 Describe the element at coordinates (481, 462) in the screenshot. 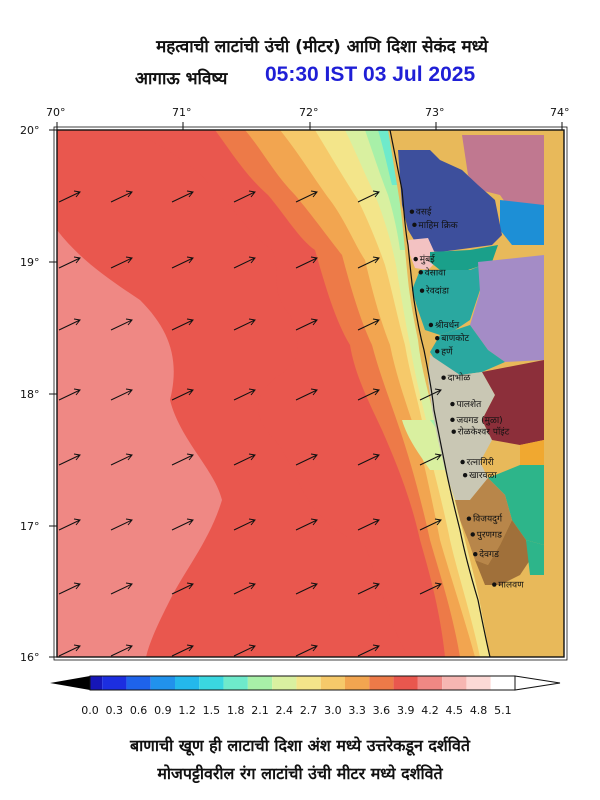

I see `place-label: रत्नागिरी` at that location.